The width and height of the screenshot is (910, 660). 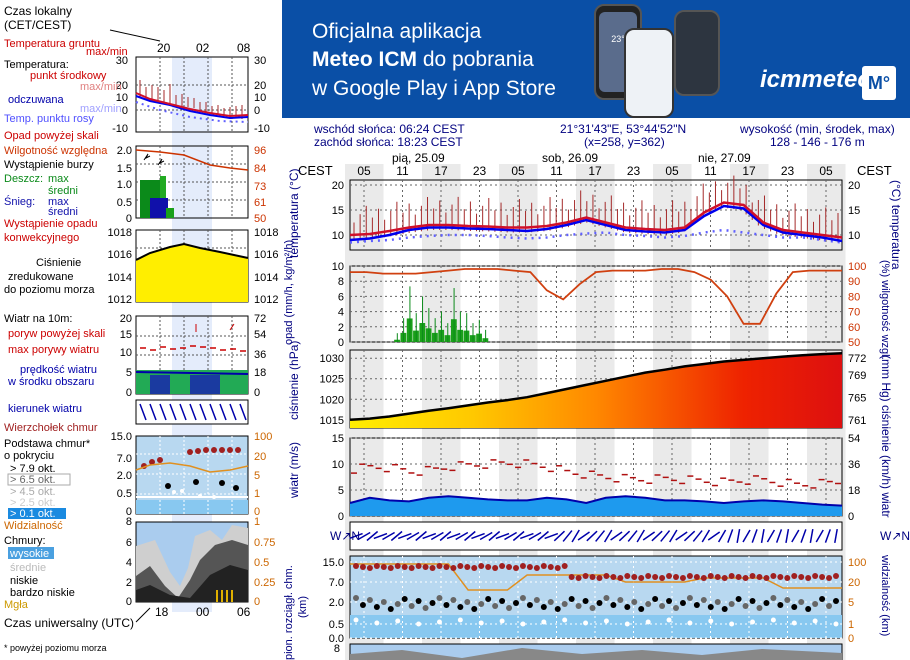 I want to click on y-tick: 15, so click(x=338, y=211).